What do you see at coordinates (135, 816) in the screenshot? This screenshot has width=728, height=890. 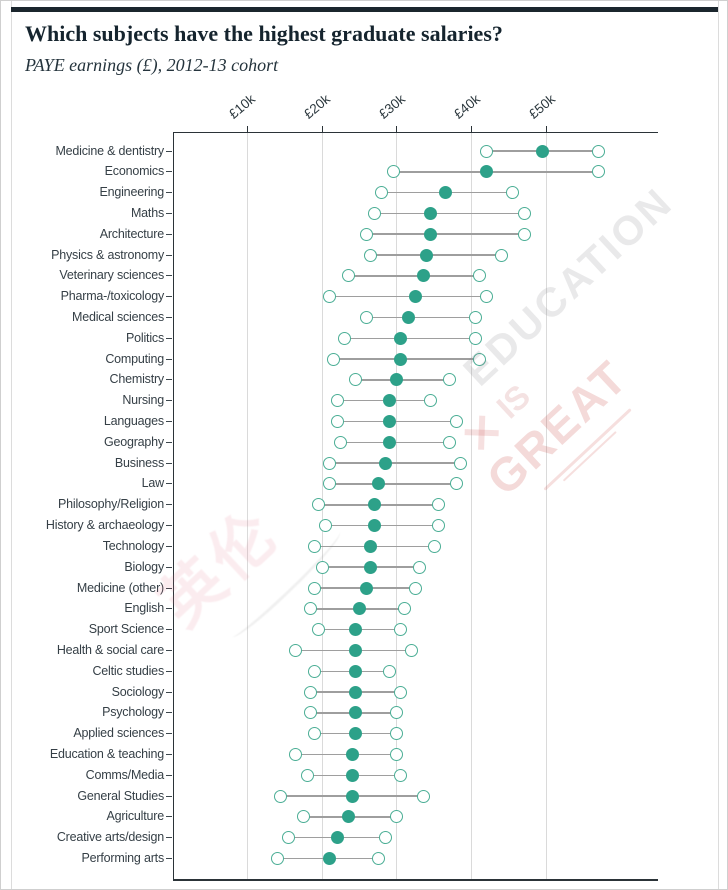 I see `row-label: Agriculture` at bounding box center [135, 816].